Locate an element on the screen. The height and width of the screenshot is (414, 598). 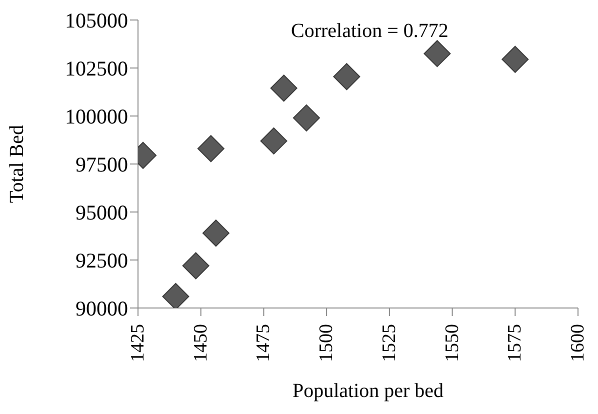
x-tick-label: 1550 is located at coordinates (452, 343).